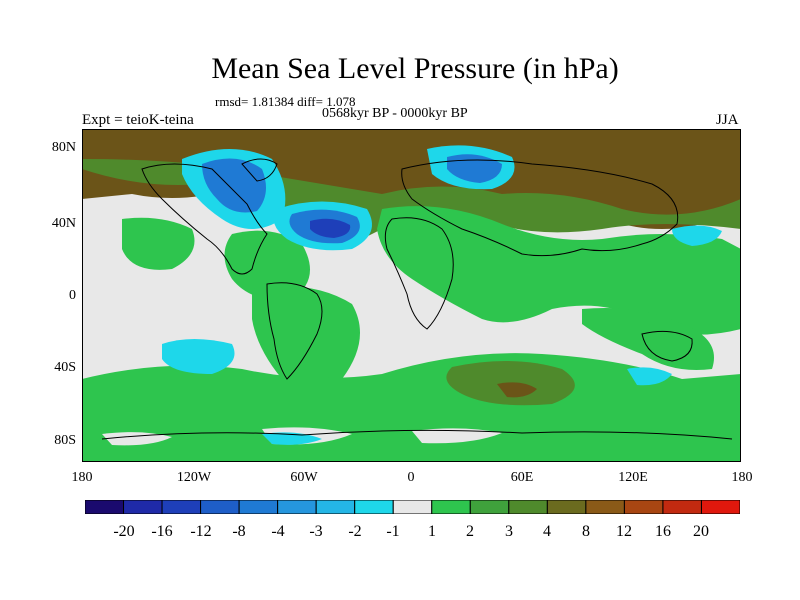  What do you see at coordinates (278, 531) in the screenshot?
I see `colorbar-label: -4` at bounding box center [278, 531].